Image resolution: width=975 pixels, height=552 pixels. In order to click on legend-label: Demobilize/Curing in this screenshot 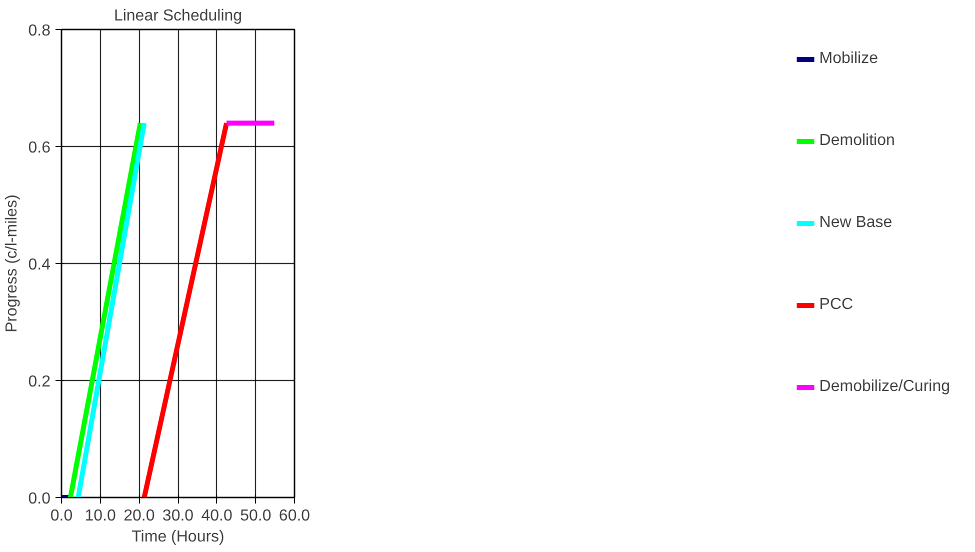, I will do `click(884, 387)`.